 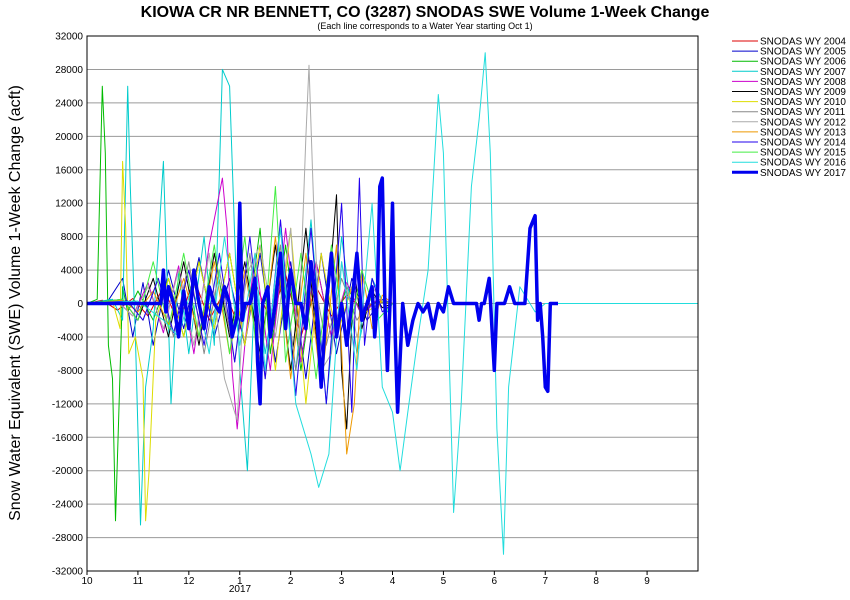 I want to click on legend-entry: SNODAS WY 2007, so click(x=803, y=72).